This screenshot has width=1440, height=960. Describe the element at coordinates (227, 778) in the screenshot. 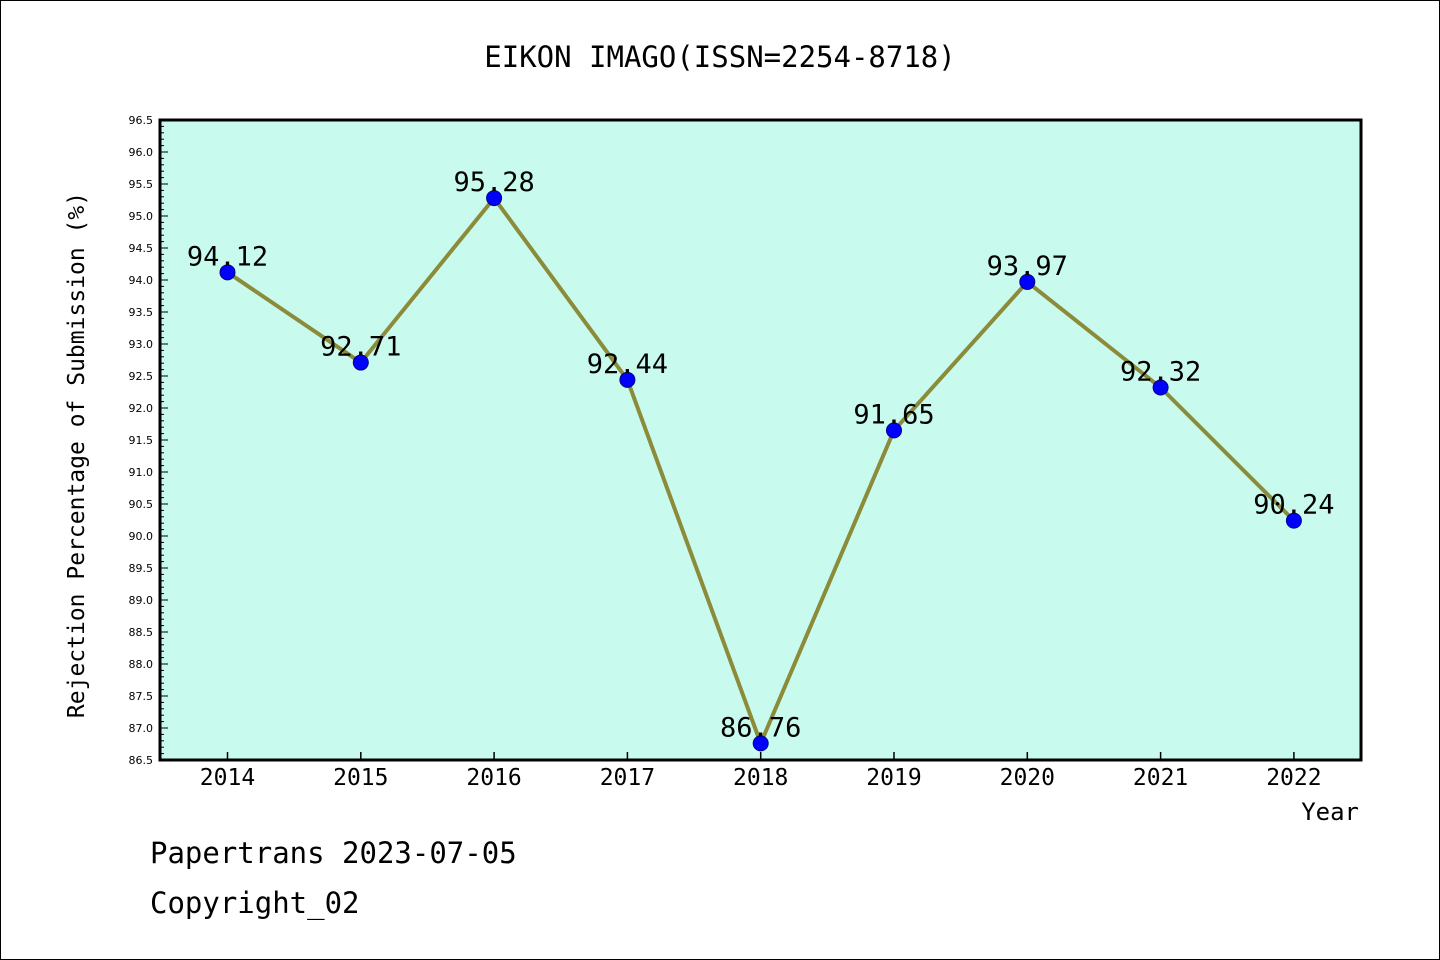

I see `x-tick-label: 2014` at that location.